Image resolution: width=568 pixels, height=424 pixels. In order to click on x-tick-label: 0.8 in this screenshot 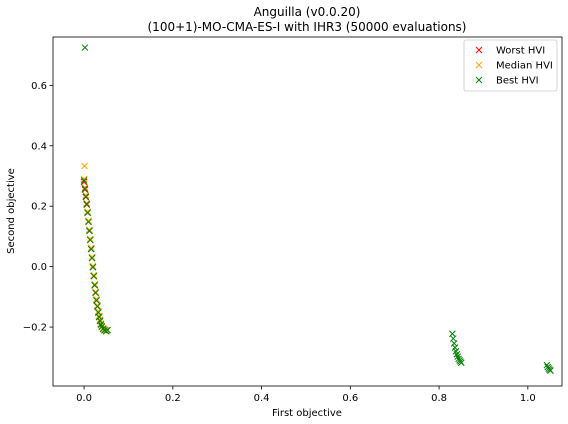, I will do `click(439, 398)`.